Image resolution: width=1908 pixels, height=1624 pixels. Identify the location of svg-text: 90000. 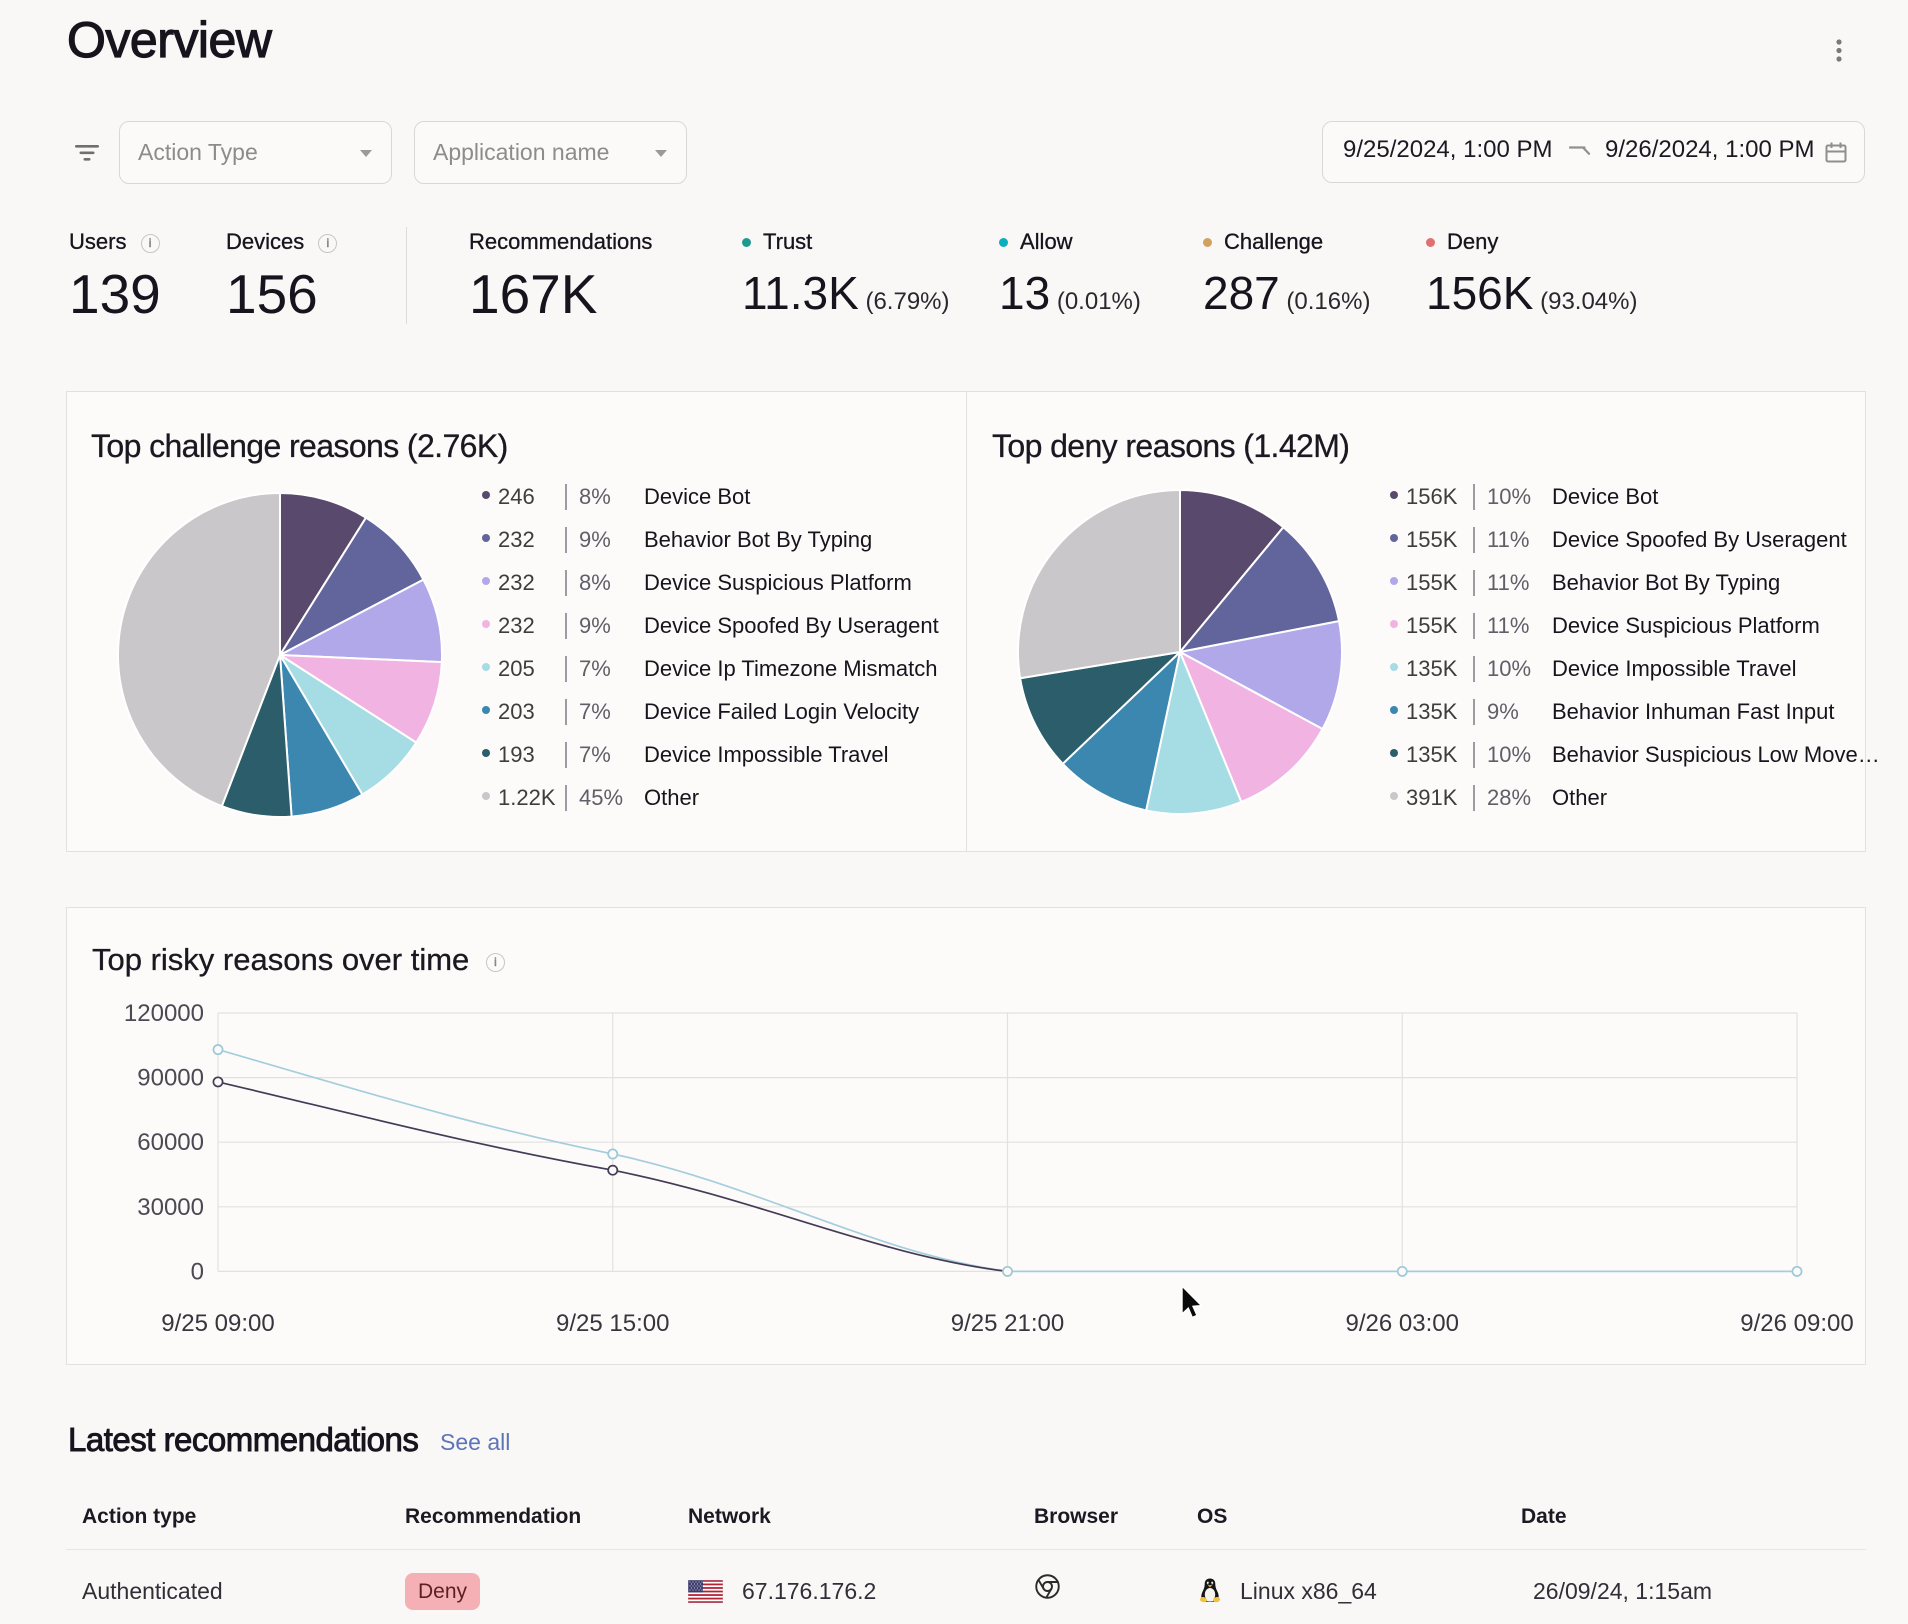
(170, 1078).